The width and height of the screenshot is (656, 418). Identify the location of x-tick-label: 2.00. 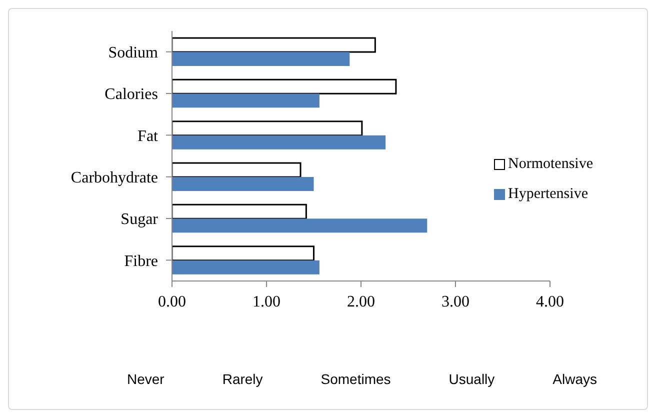
(361, 301).